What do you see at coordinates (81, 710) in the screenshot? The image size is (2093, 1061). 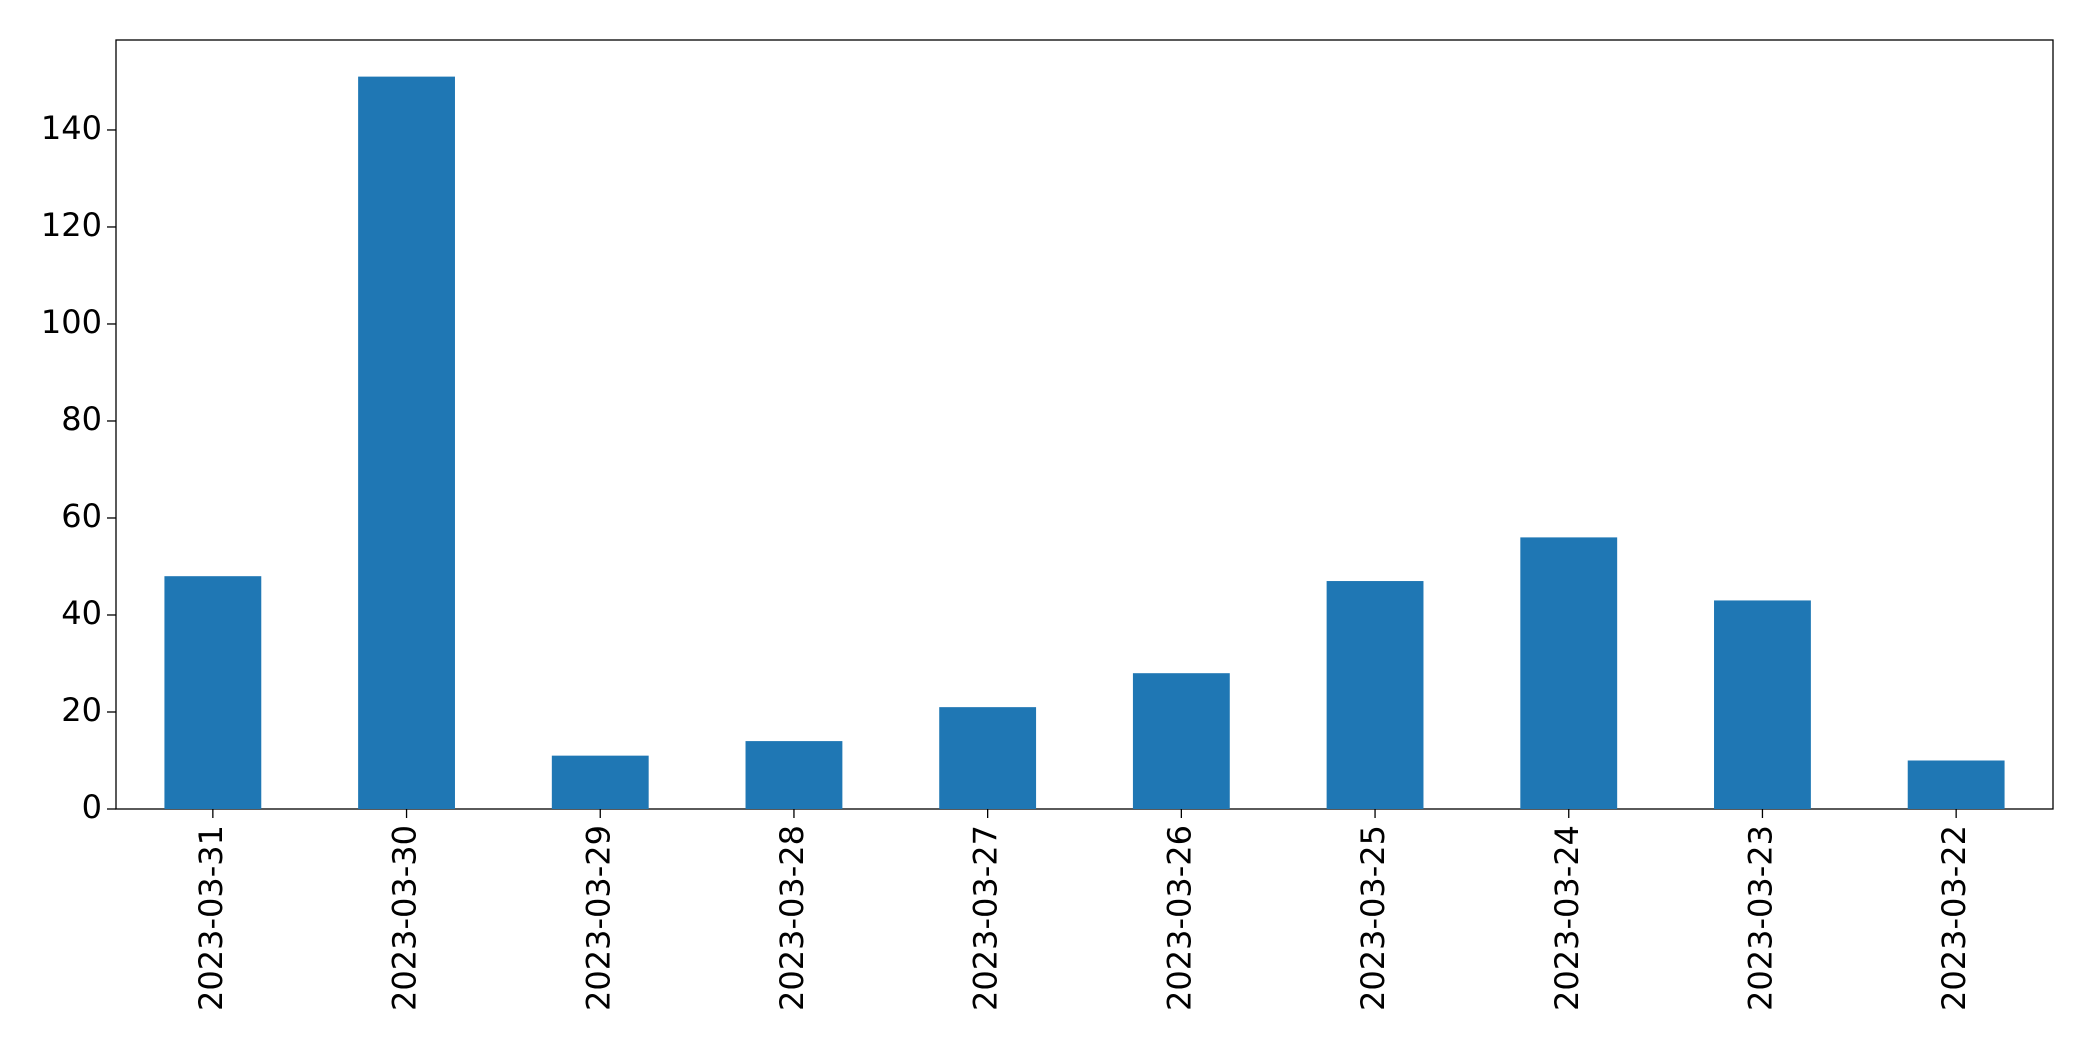 I see `y-tick-label: 20` at bounding box center [81, 710].